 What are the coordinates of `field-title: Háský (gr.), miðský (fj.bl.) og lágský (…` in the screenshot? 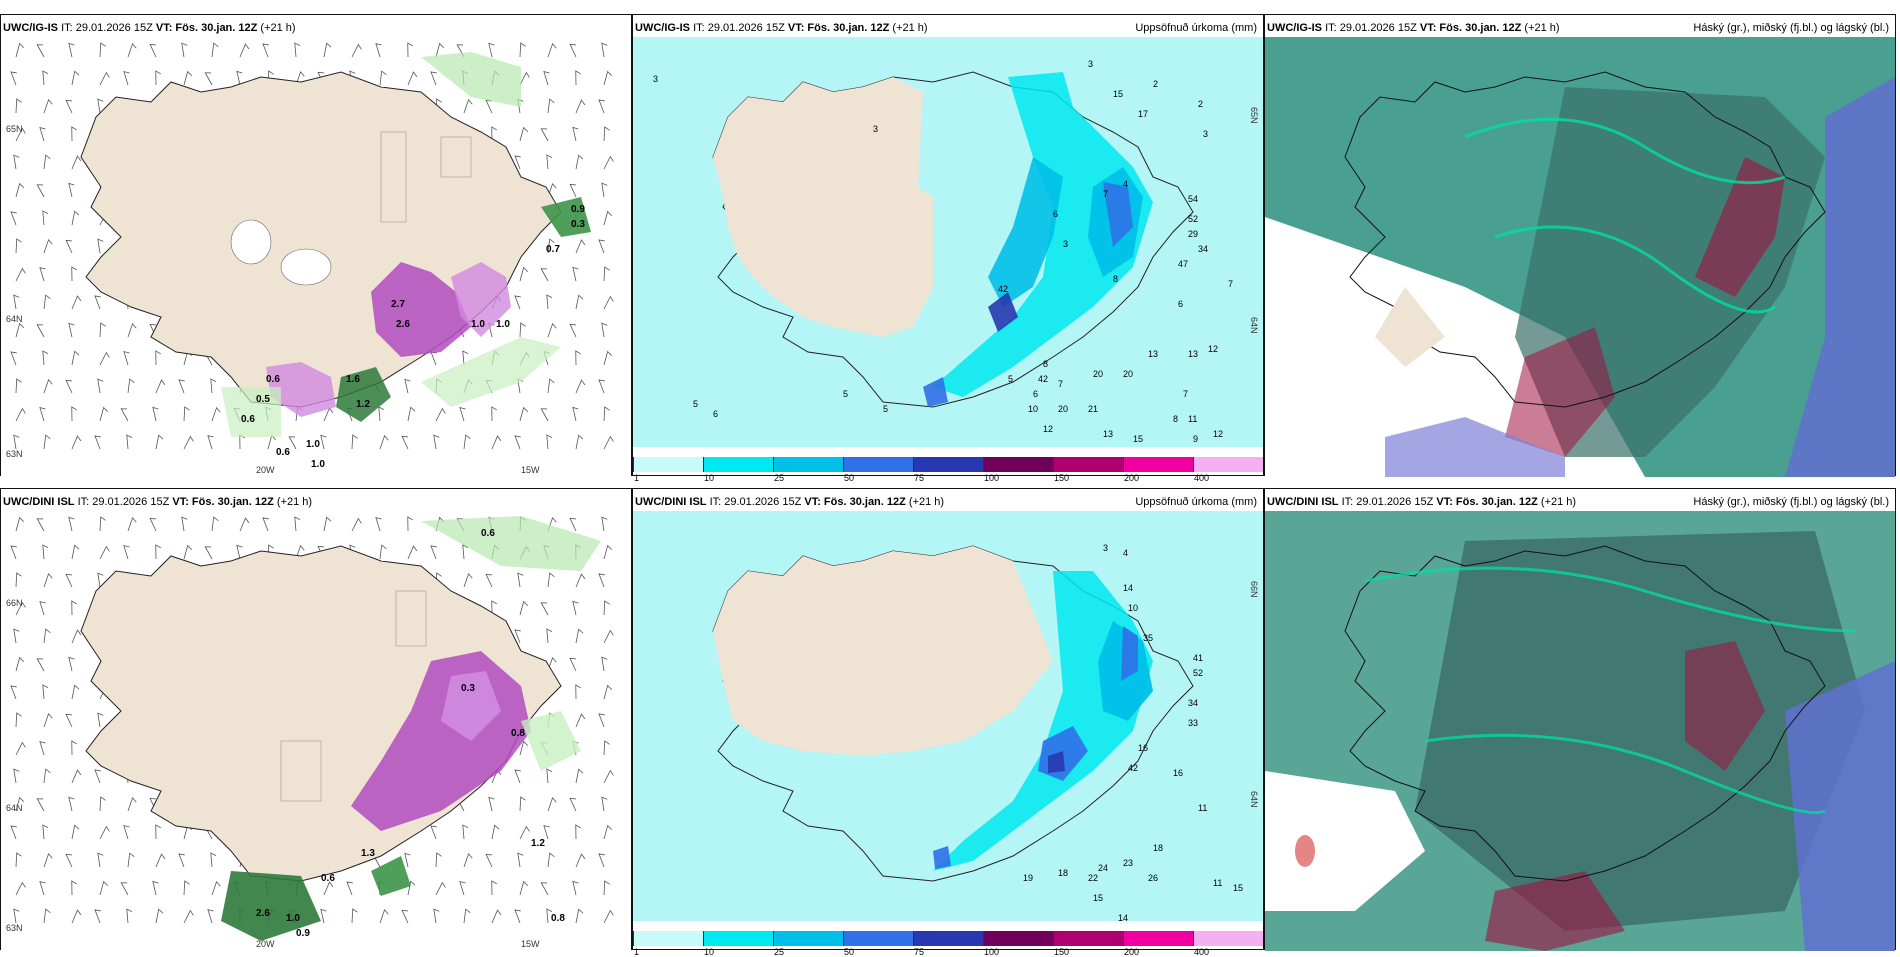 It's located at (1791, 28).